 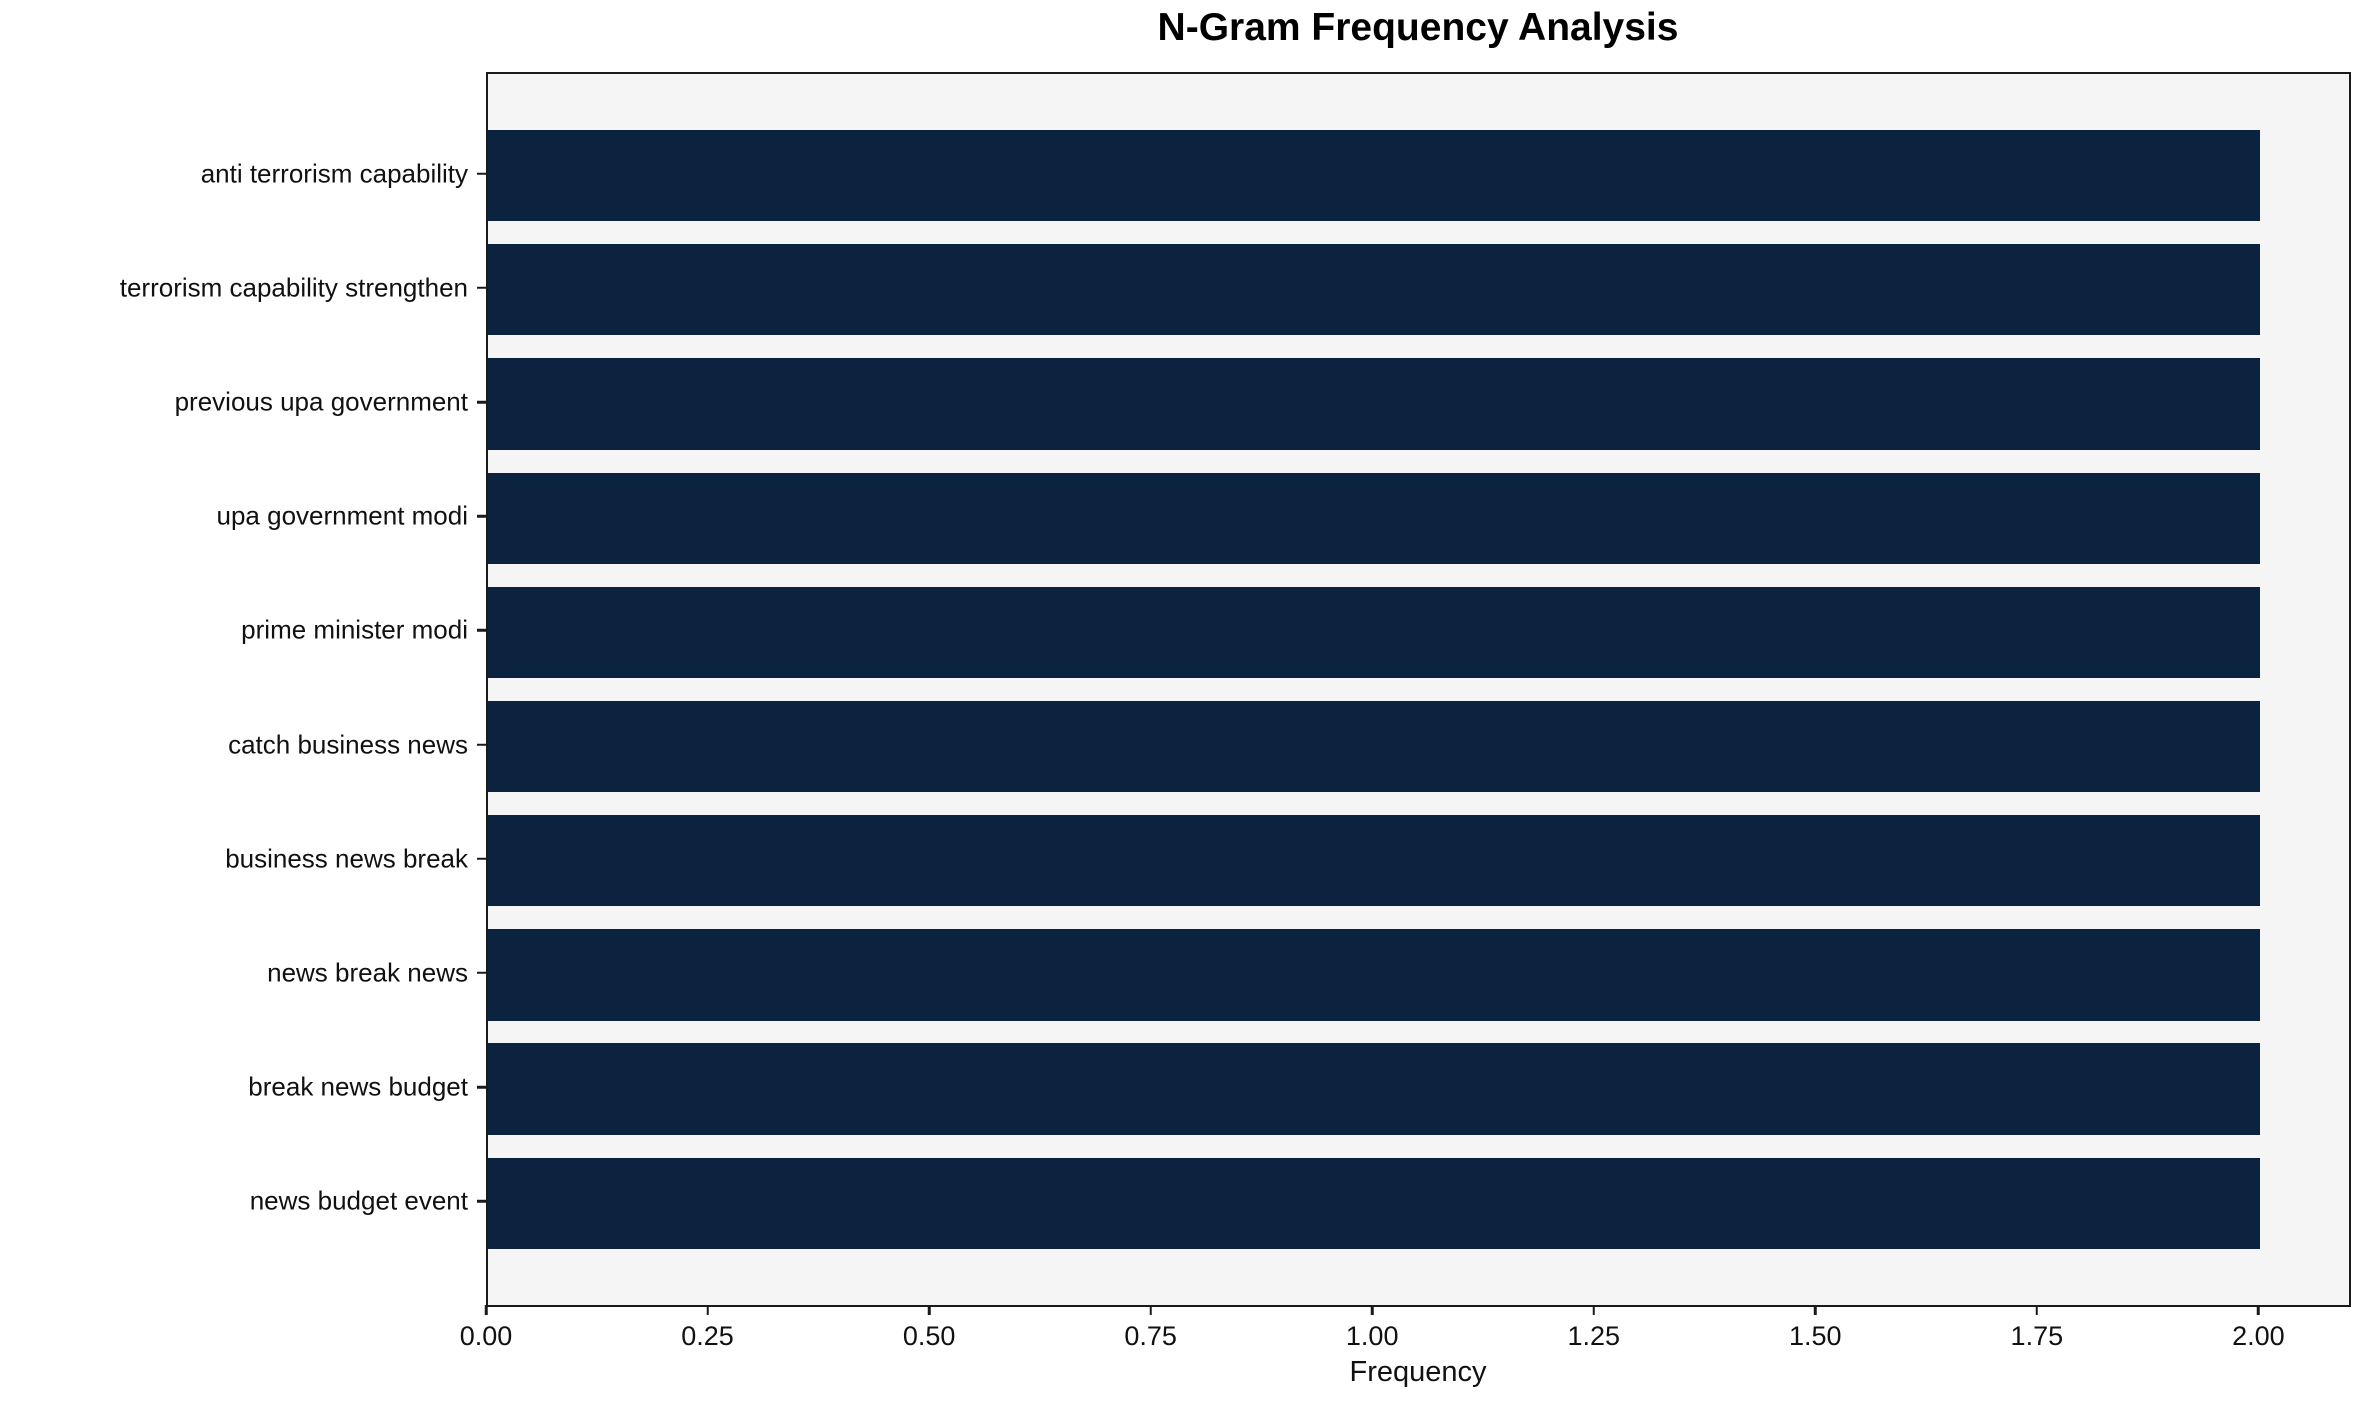 What do you see at coordinates (1150, 1336) in the screenshot?
I see `x-tick-label: 0.75` at bounding box center [1150, 1336].